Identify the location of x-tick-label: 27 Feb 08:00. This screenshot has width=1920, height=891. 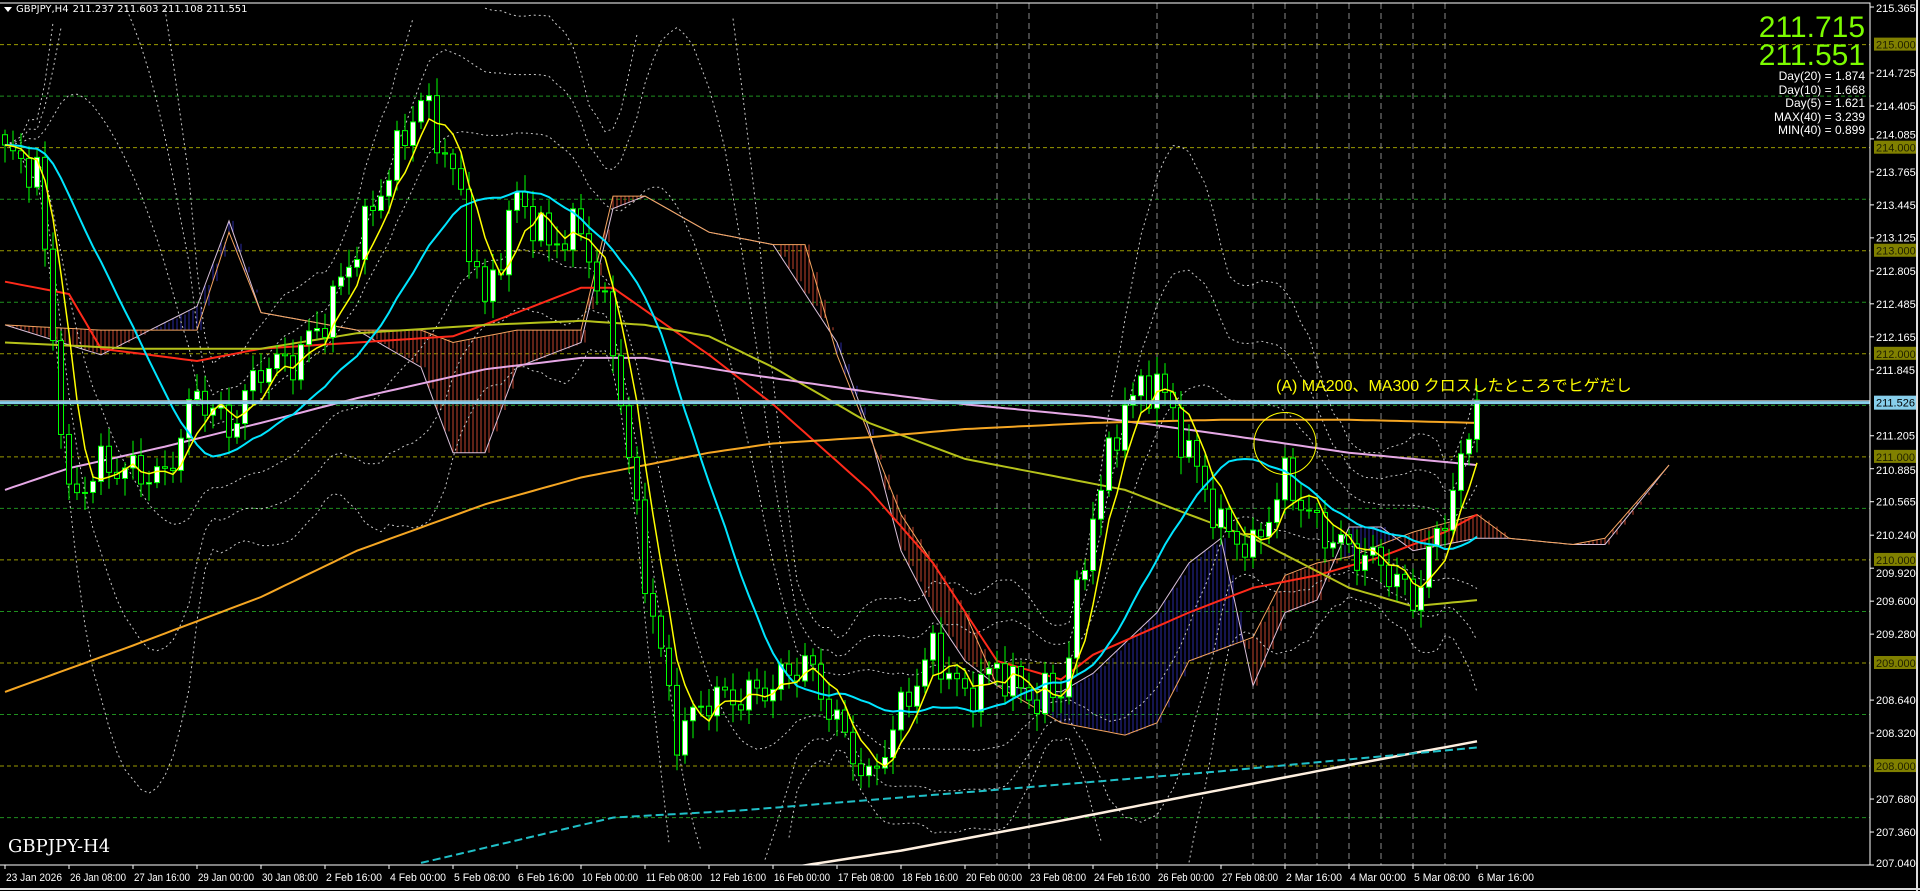
(1250, 878).